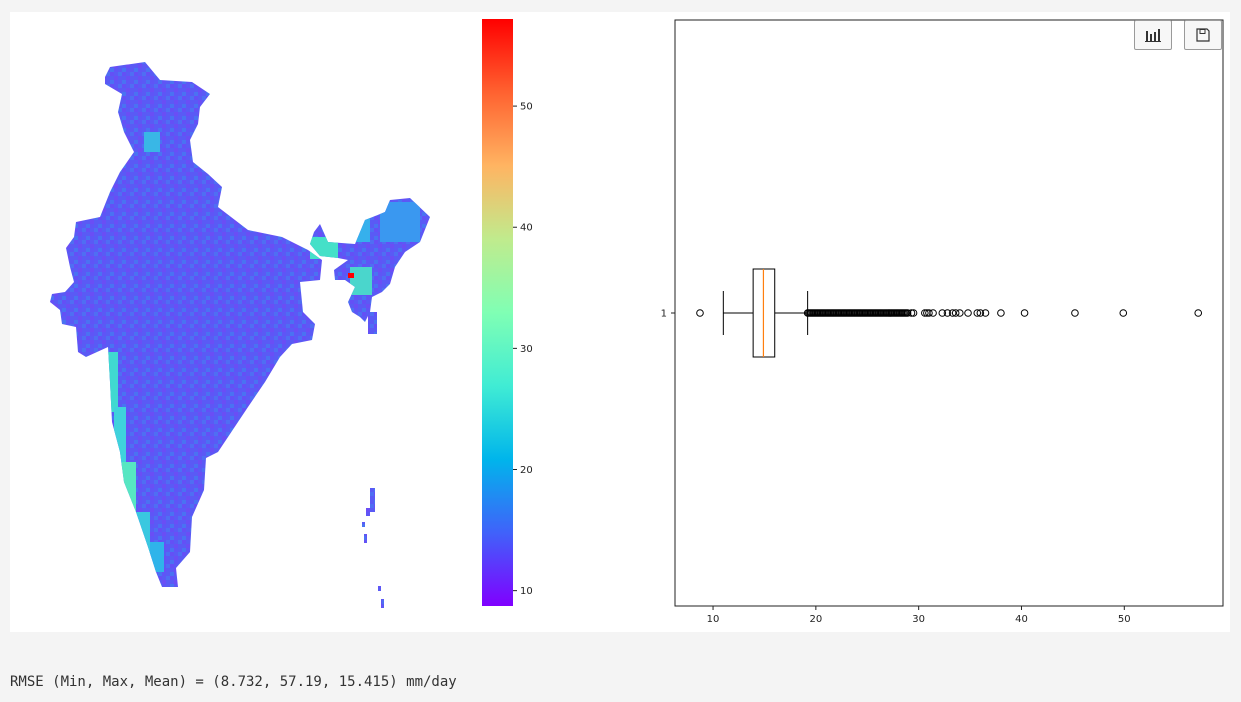 This screenshot has height=702, width=1241. I want to click on x-tick-label: 10, so click(713, 619).